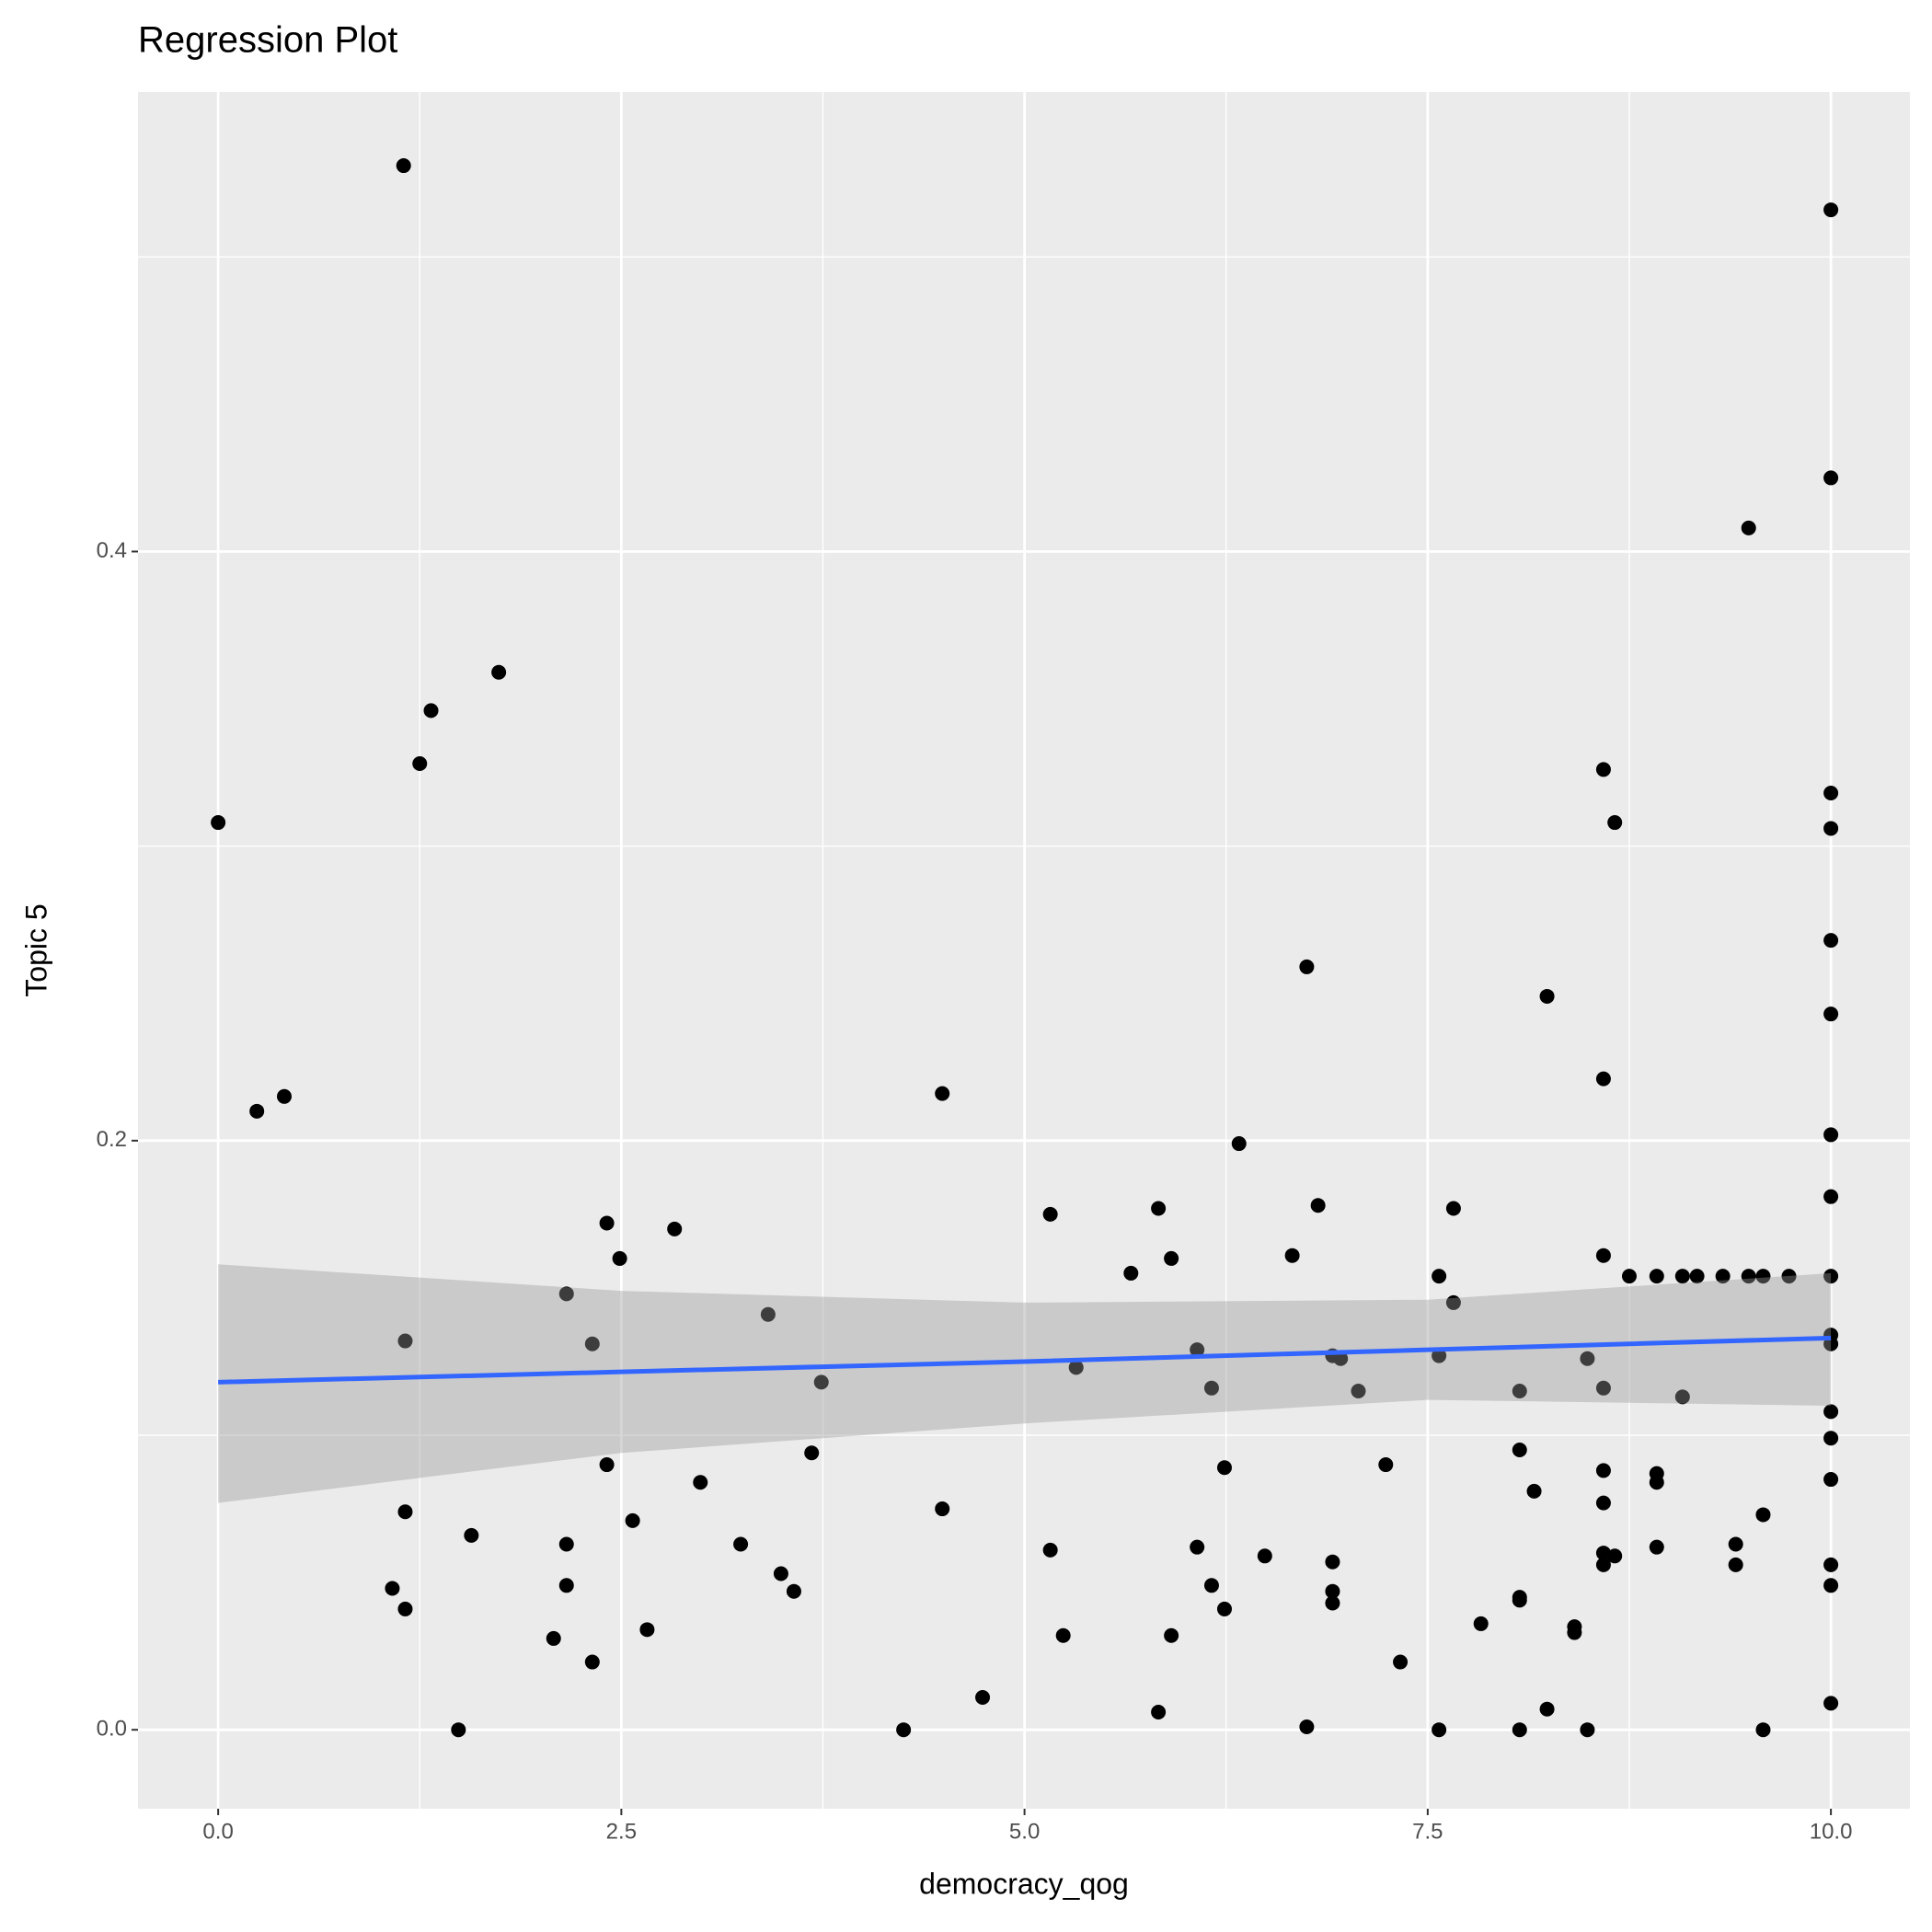  I want to click on y-axis-label: Topic 5, so click(35, 949).